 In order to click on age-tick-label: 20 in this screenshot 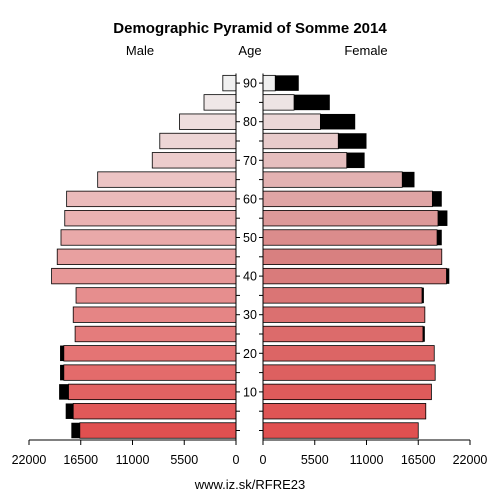, I will do `click(250, 354)`.